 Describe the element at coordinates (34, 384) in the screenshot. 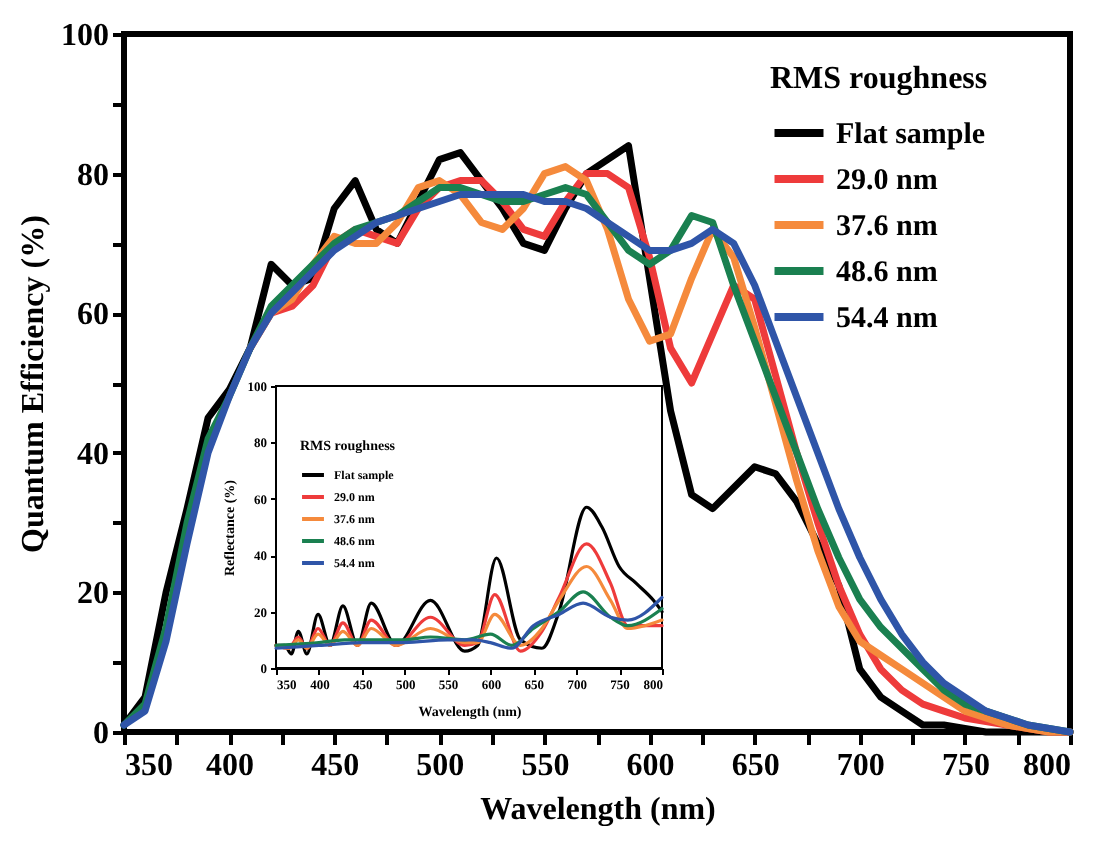

I see `y-axis-title: Quantum Efficiency (%)` at that location.